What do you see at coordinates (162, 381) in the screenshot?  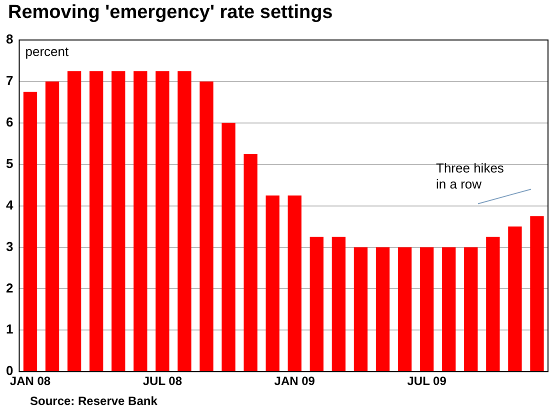 I see `x-tick-label: JUL 08` at bounding box center [162, 381].